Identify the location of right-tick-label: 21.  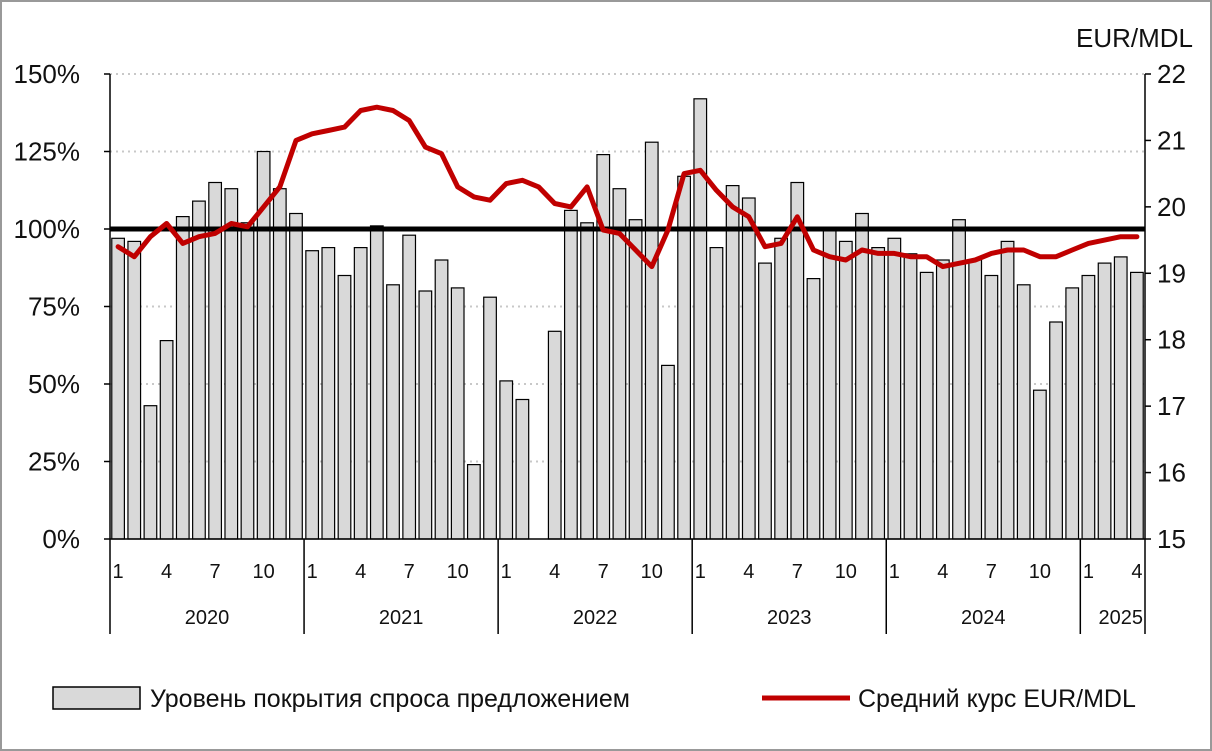
(1171, 140).